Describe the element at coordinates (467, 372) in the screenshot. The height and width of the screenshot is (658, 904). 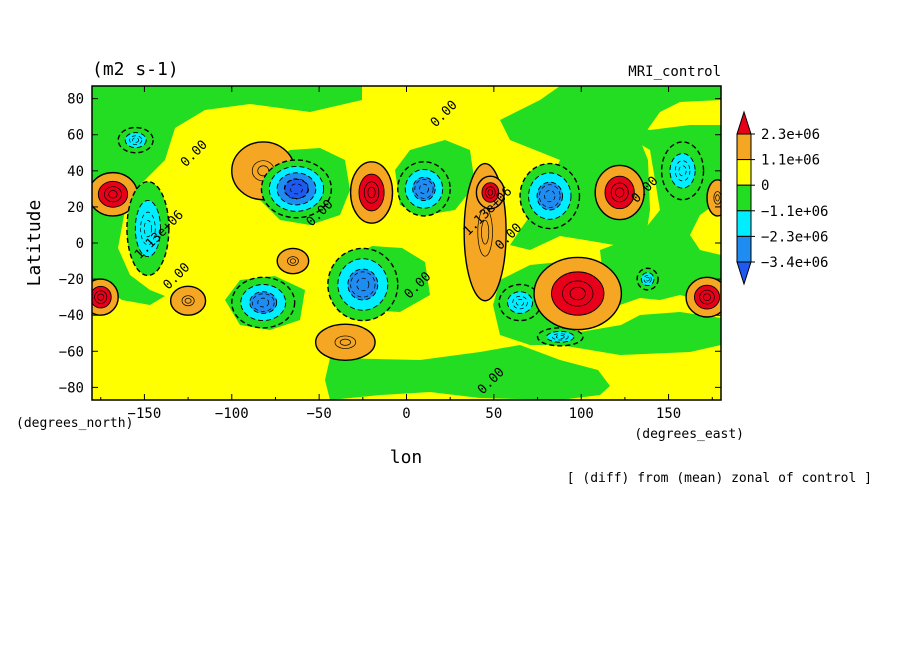
I see `green-region-south` at that location.